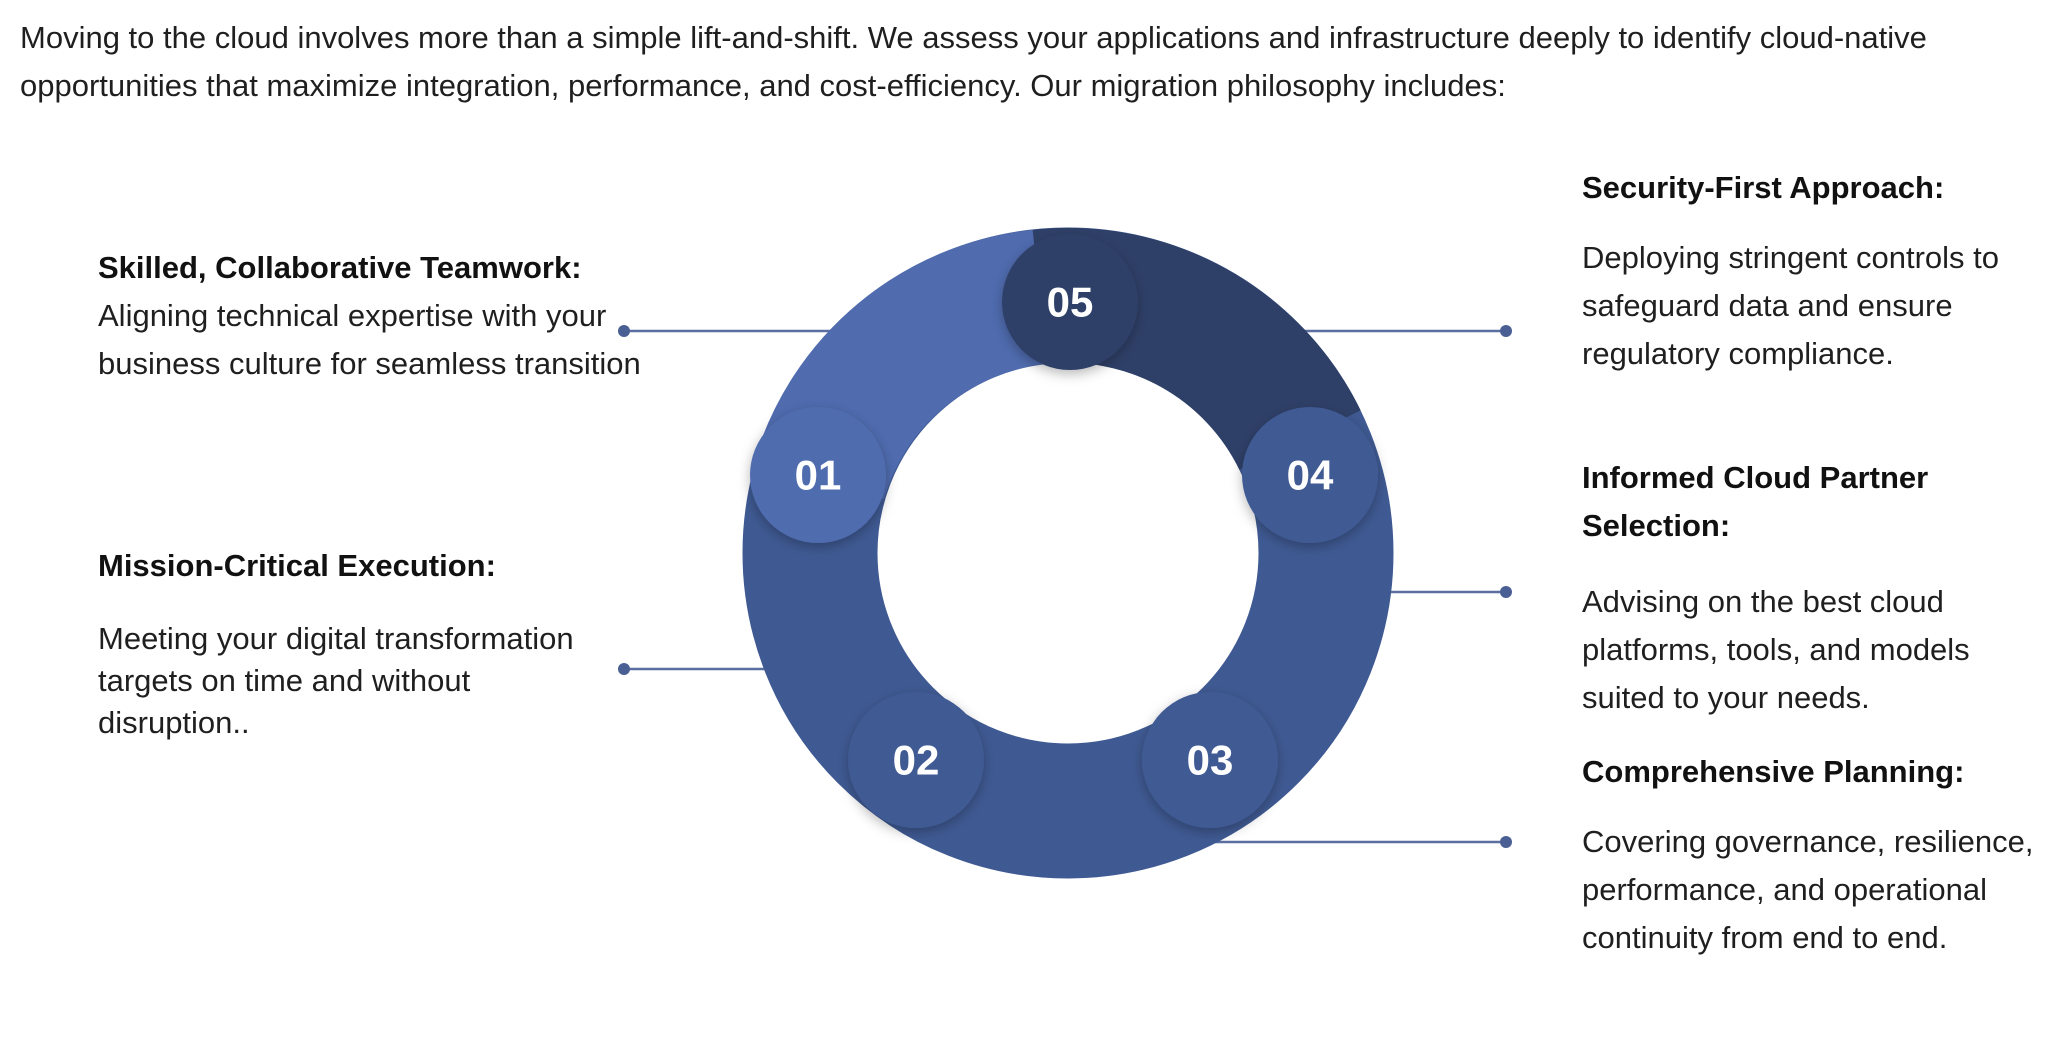 The height and width of the screenshot is (1040, 2048). I want to click on step-04-title: Informed Cloud Partner Selection:, so click(1755, 501).